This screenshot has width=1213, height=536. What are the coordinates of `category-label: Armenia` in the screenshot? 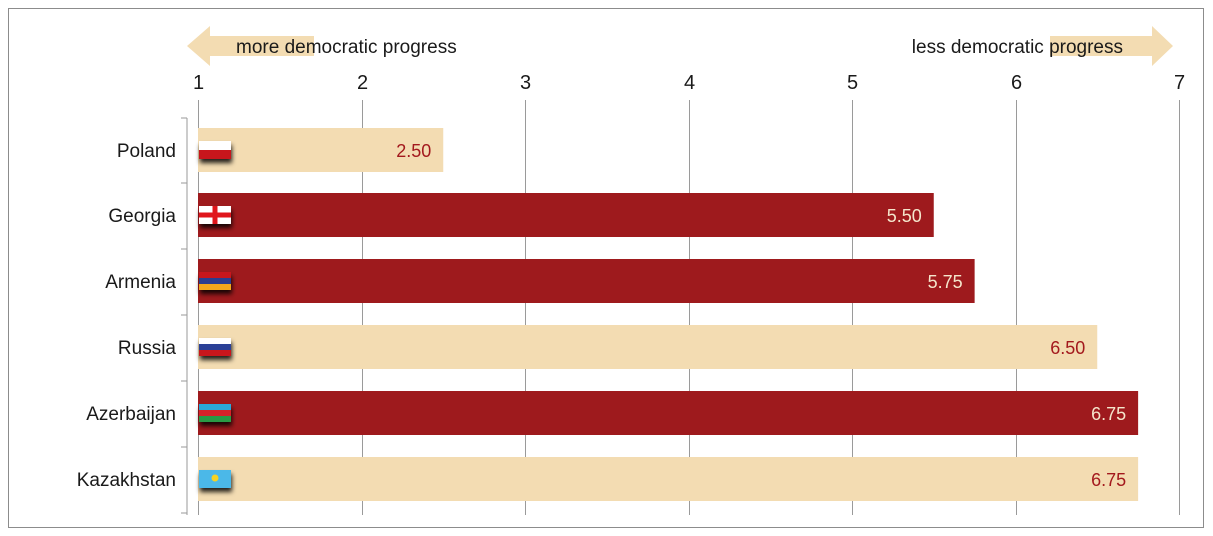 It's located at (140, 282).